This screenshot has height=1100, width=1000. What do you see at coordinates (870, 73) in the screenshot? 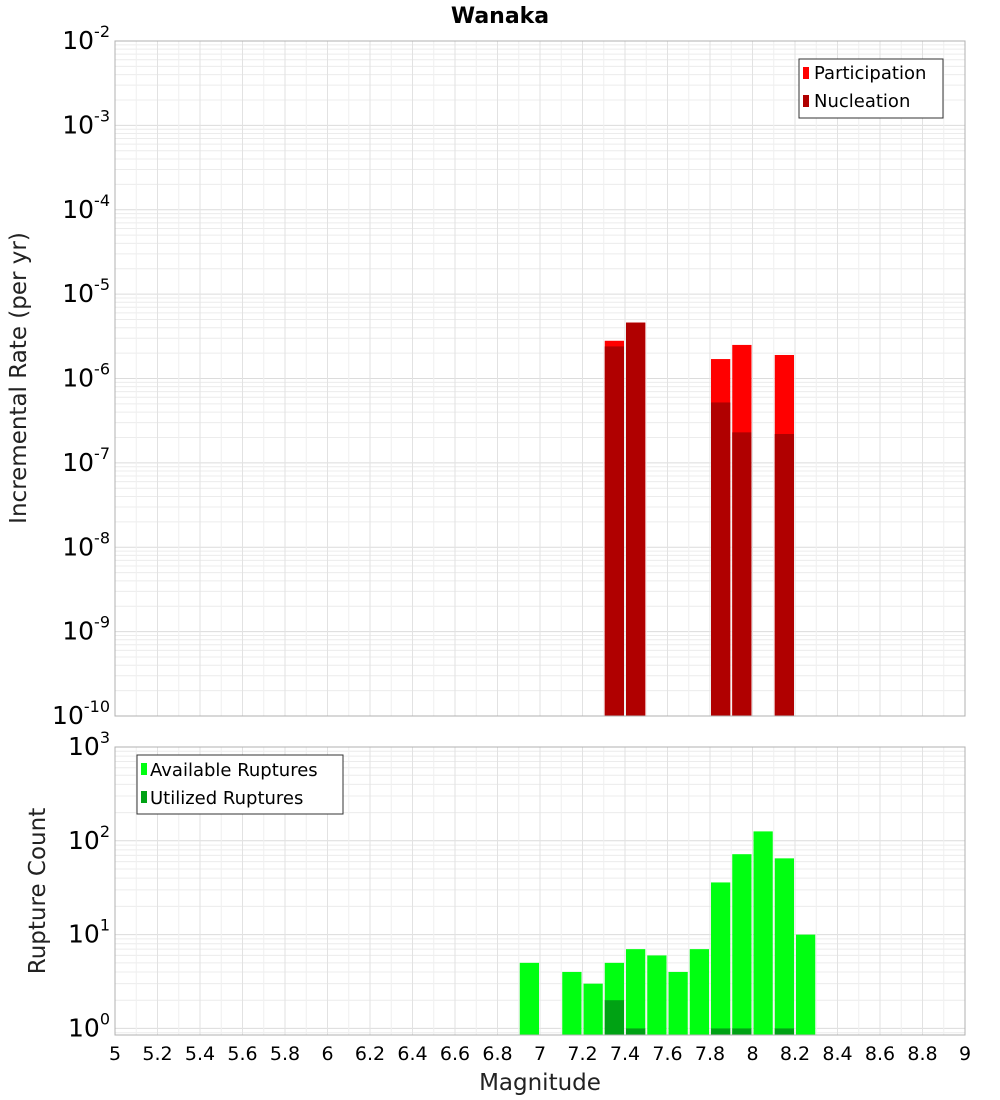
I see `participation-legend-label: Participation` at bounding box center [870, 73].